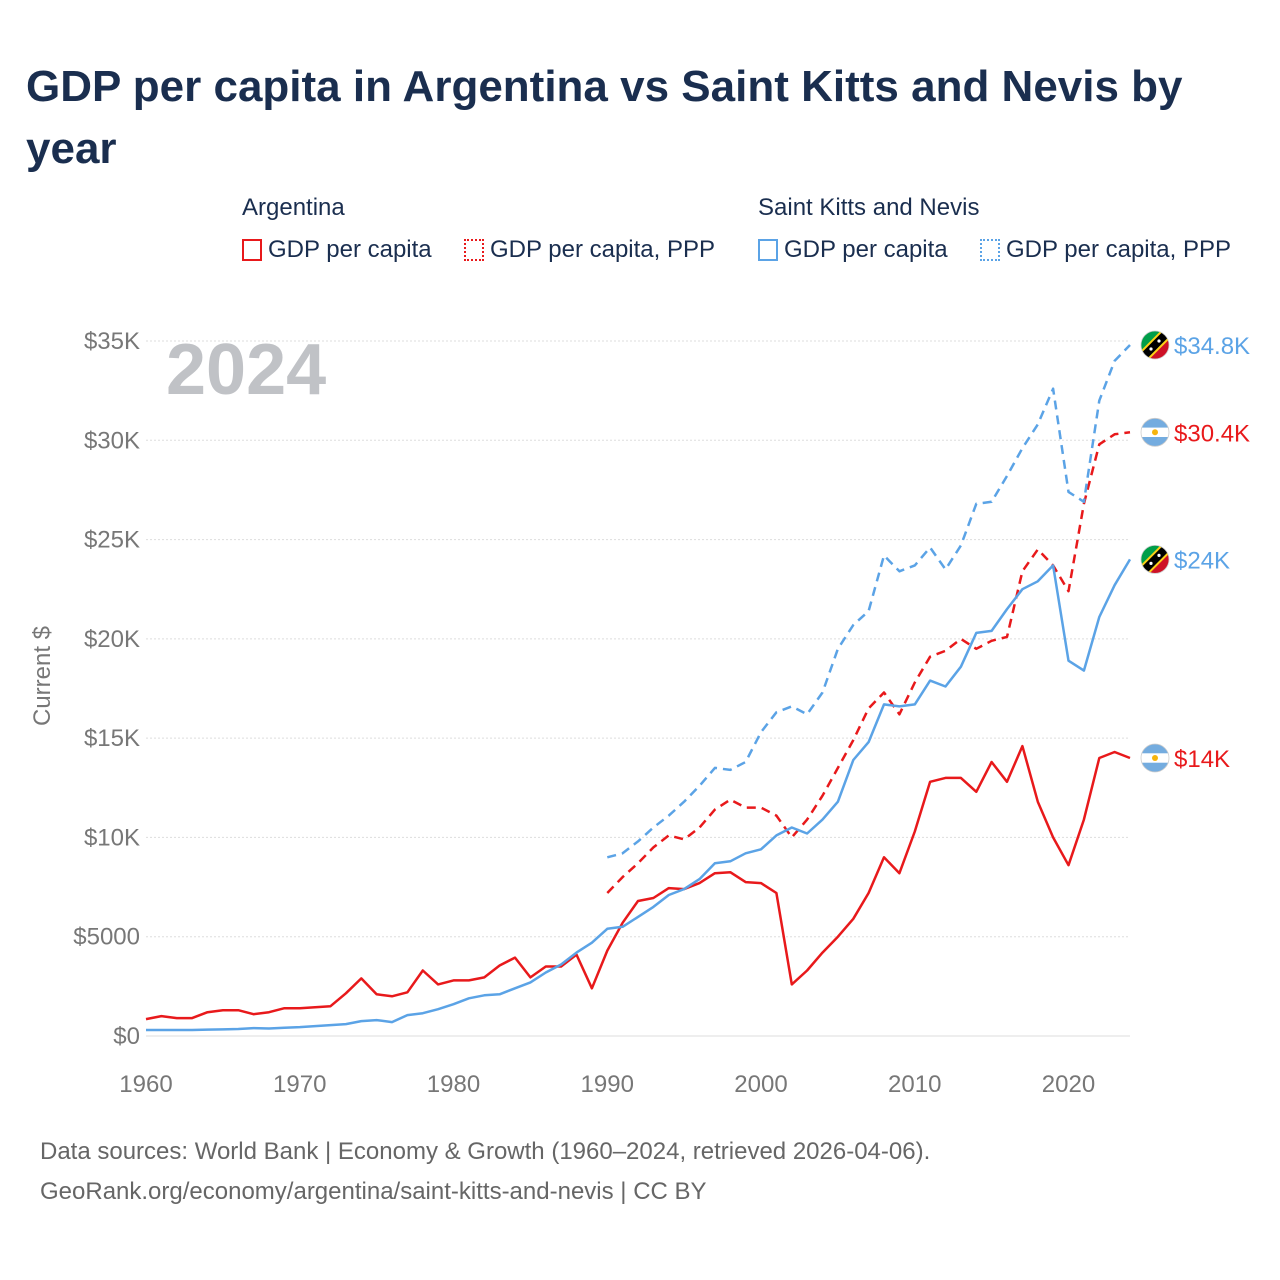 The height and width of the screenshot is (1280, 1280). I want to click on legend-skn-gdp-ppp: GDP per capita, PPP, so click(1105, 250).